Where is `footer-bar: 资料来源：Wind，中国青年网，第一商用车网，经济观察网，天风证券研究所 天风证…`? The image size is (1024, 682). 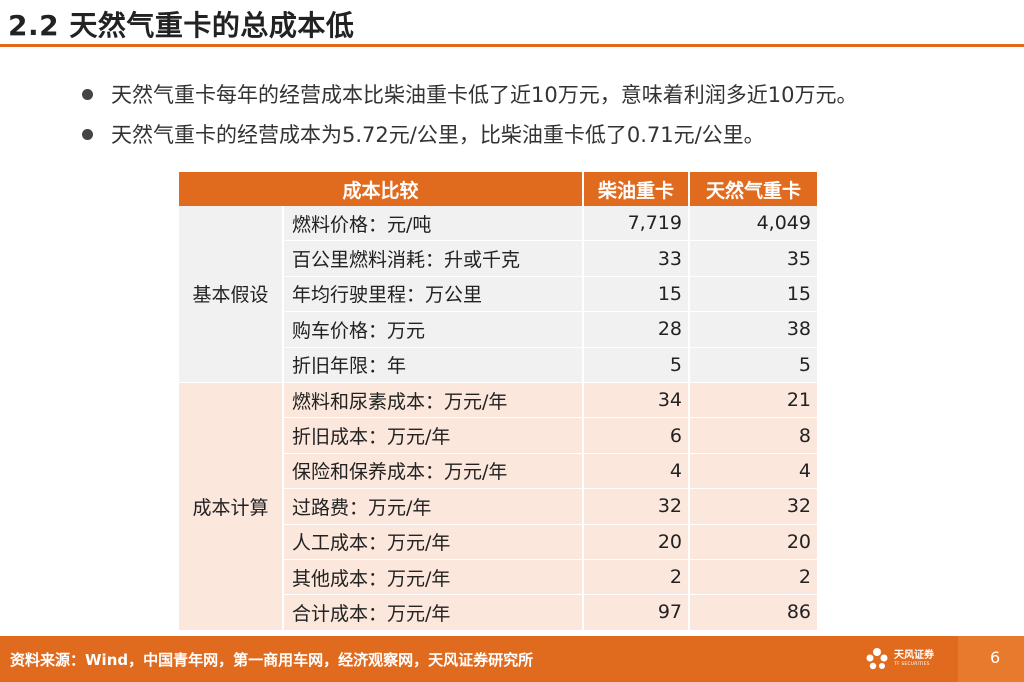
footer-bar: 资料来源：Wind，中国青年网，第一商用车网，经济观察网，天风证券研究所 天风证… is located at coordinates (512, 659).